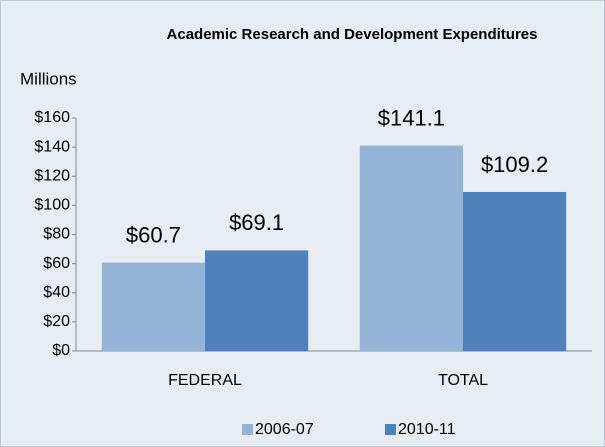 The image size is (605, 447). Describe the element at coordinates (61, 350) in the screenshot. I see `y-tick-label: $0` at that location.